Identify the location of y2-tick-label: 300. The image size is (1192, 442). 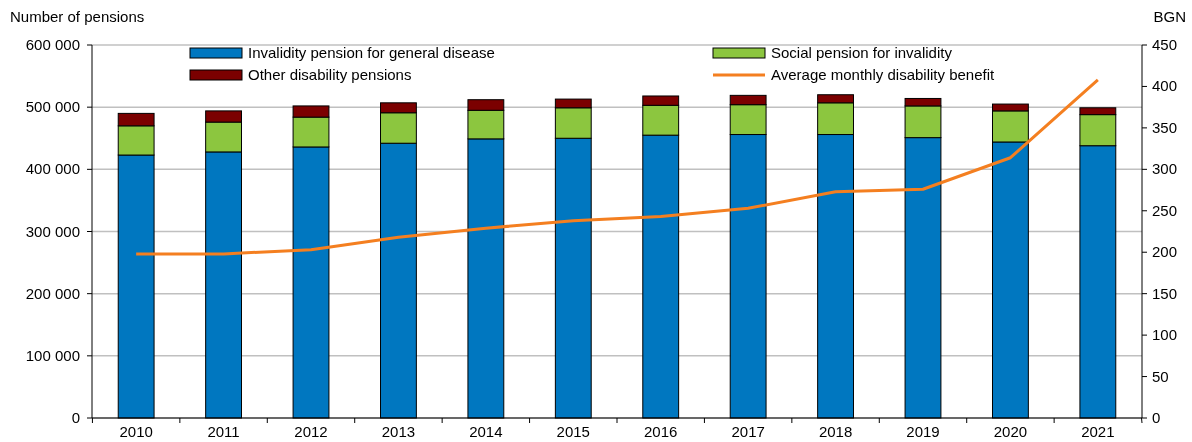
(1165, 169).